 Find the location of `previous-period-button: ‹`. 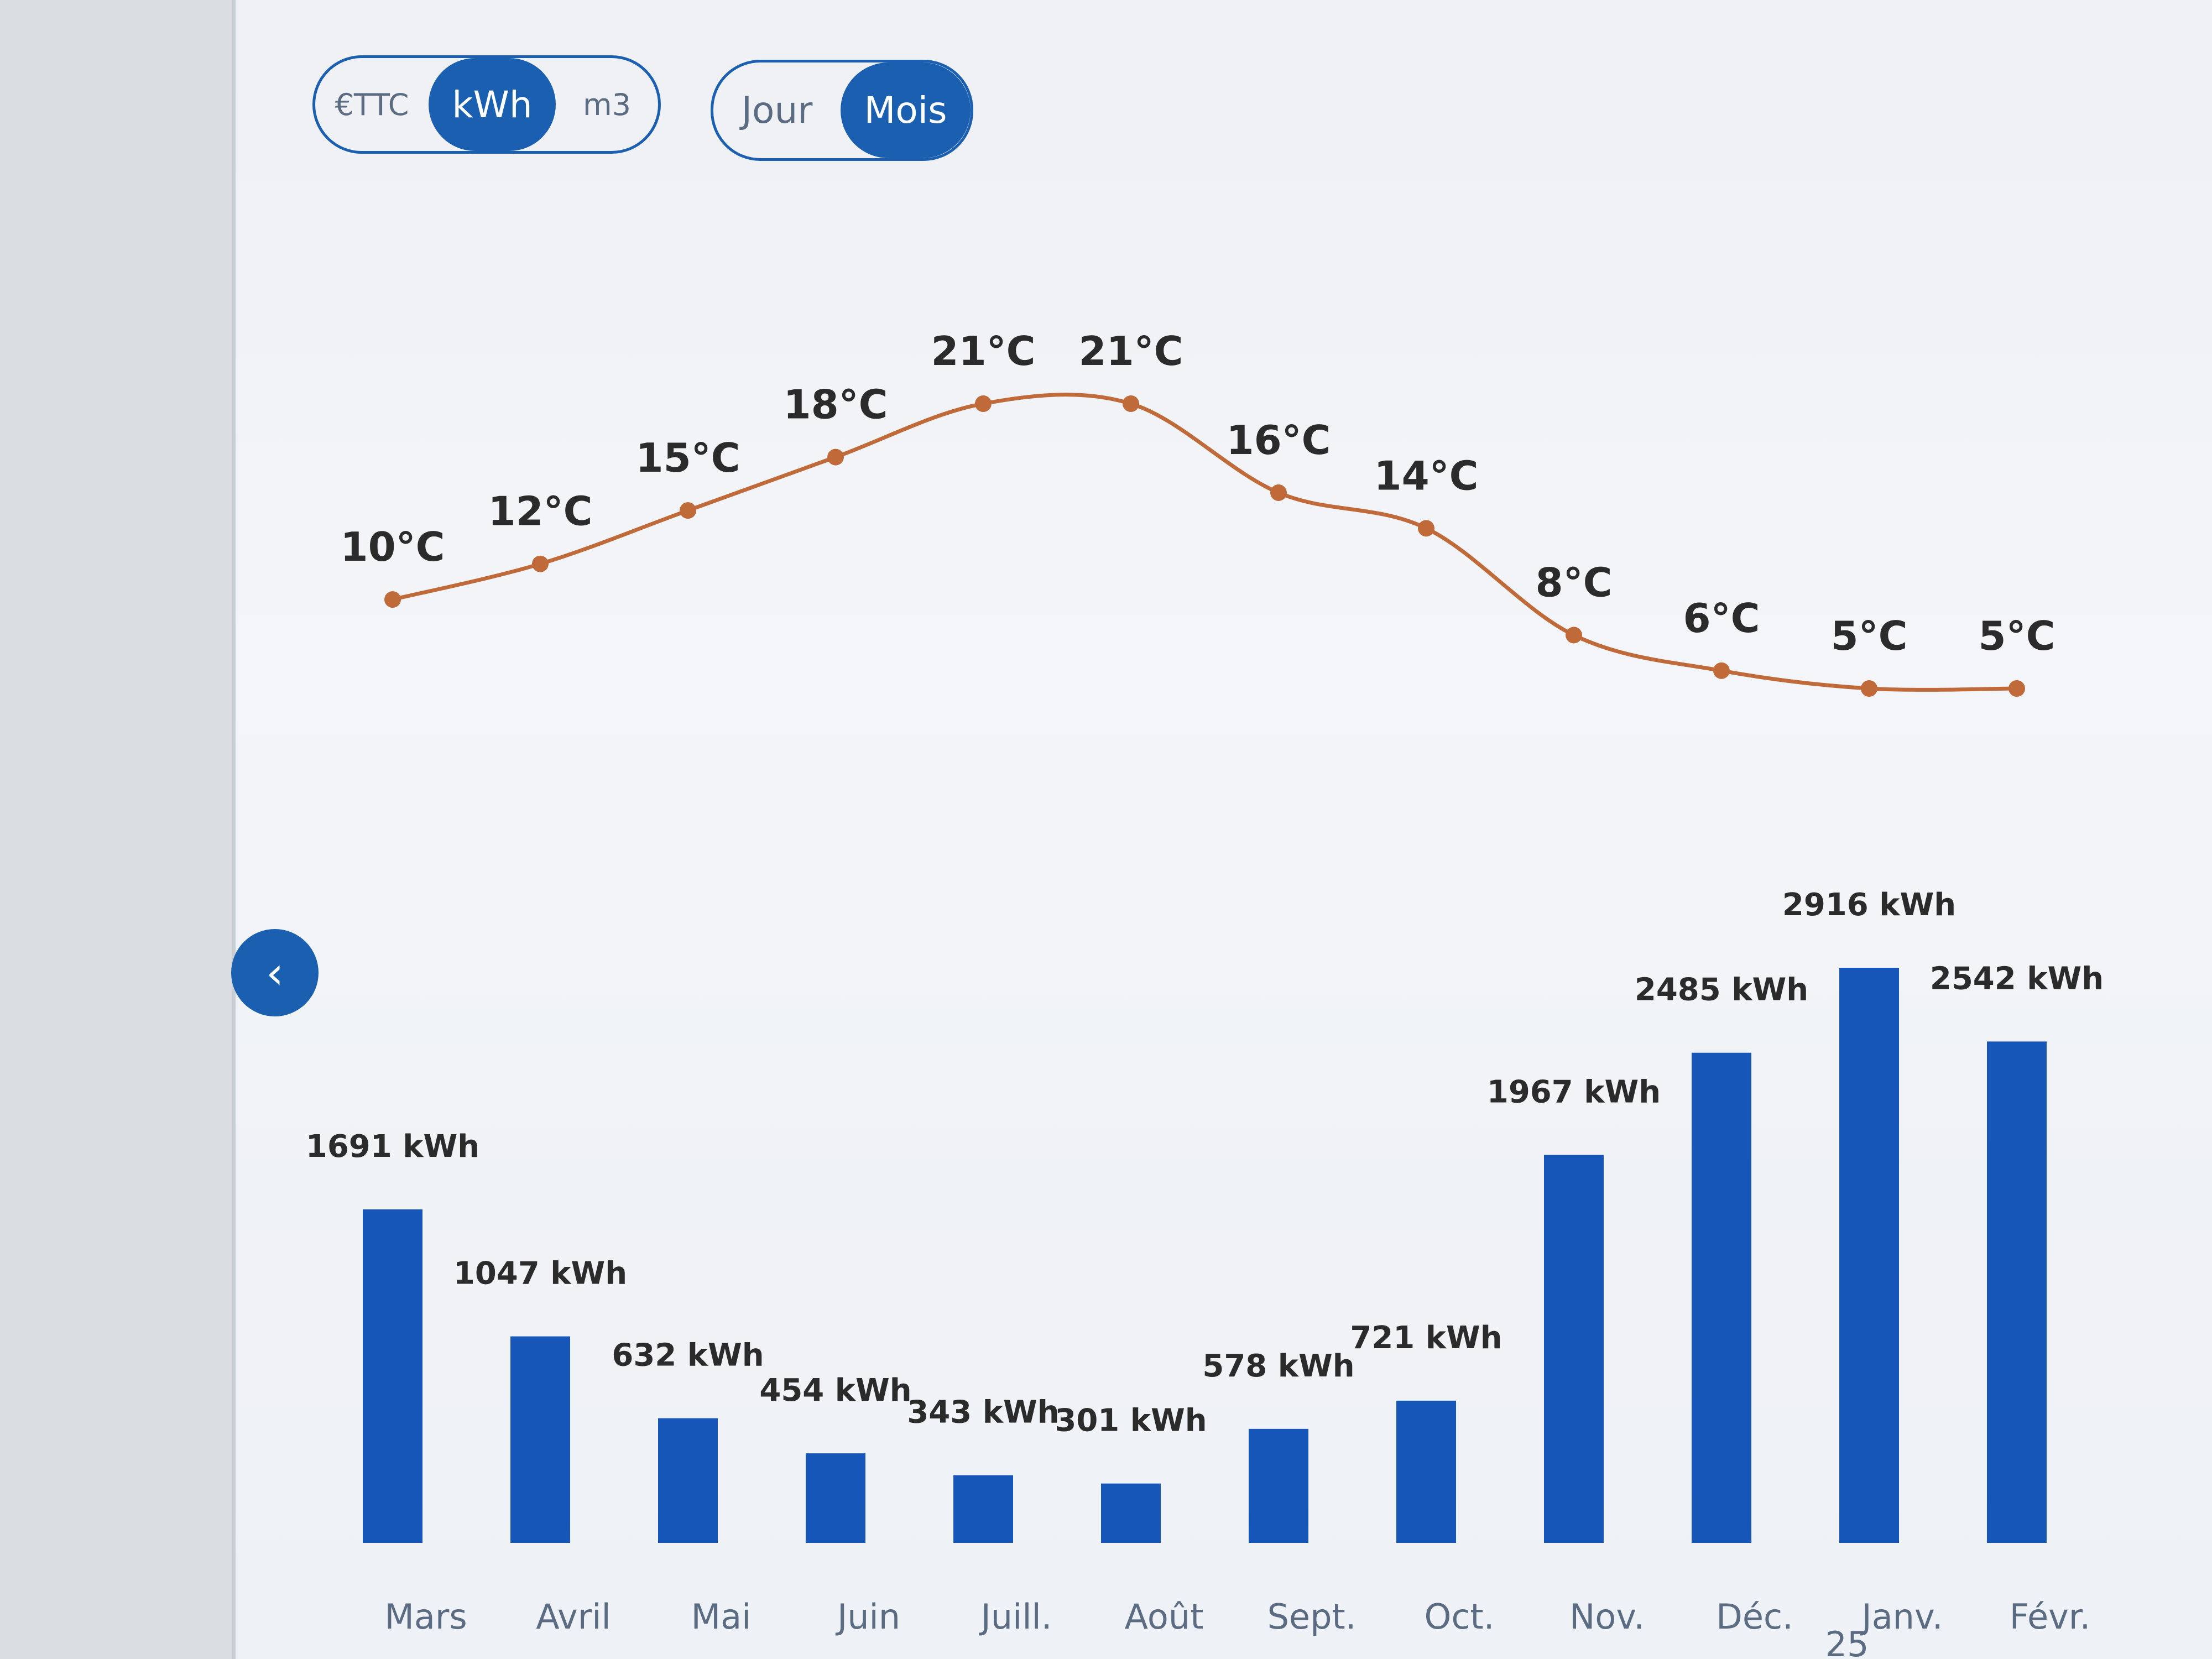

previous-period-button: ‹ is located at coordinates (275, 973).